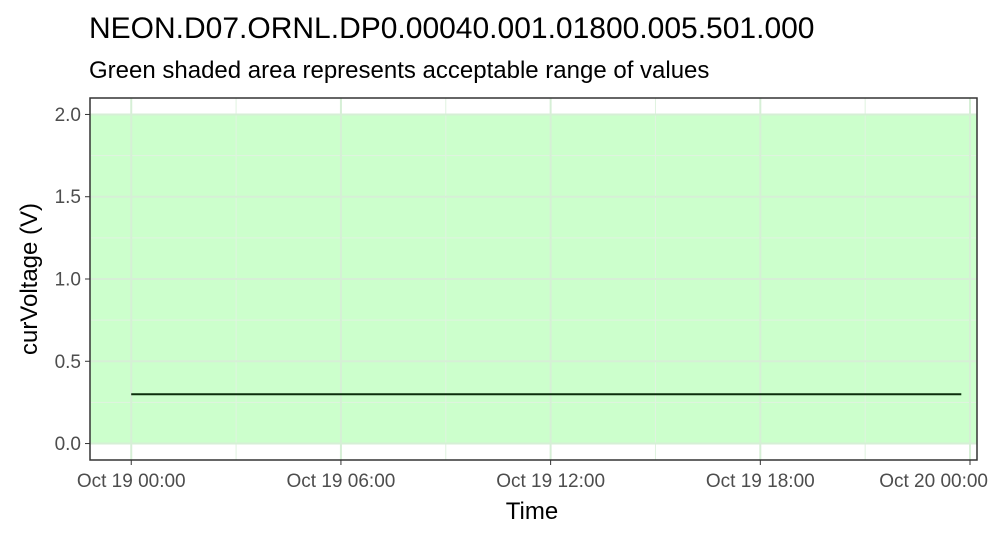  Describe the element at coordinates (68, 280) in the screenshot. I see `y-tick-label: 1.0` at that location.